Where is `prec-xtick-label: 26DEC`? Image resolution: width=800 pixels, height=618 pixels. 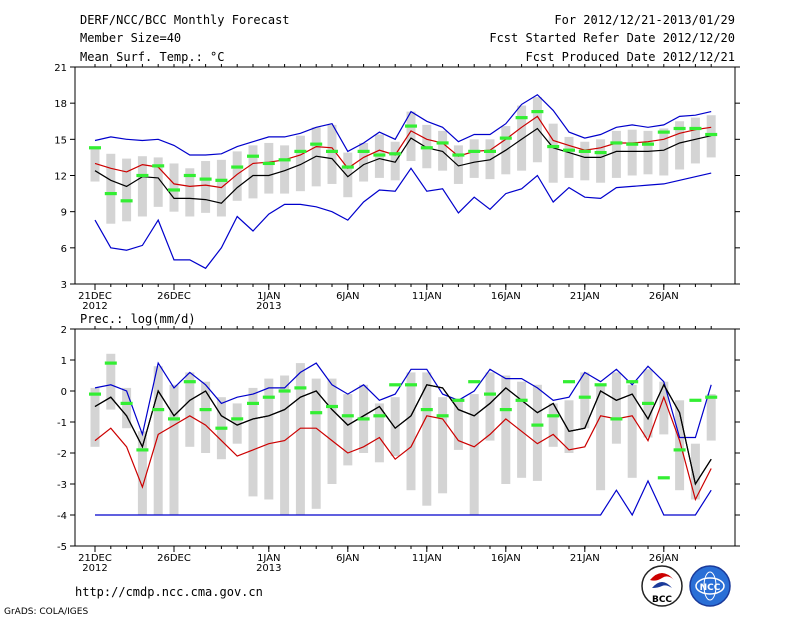
prec-xtick-label: 26DEC is located at coordinates (174, 558).